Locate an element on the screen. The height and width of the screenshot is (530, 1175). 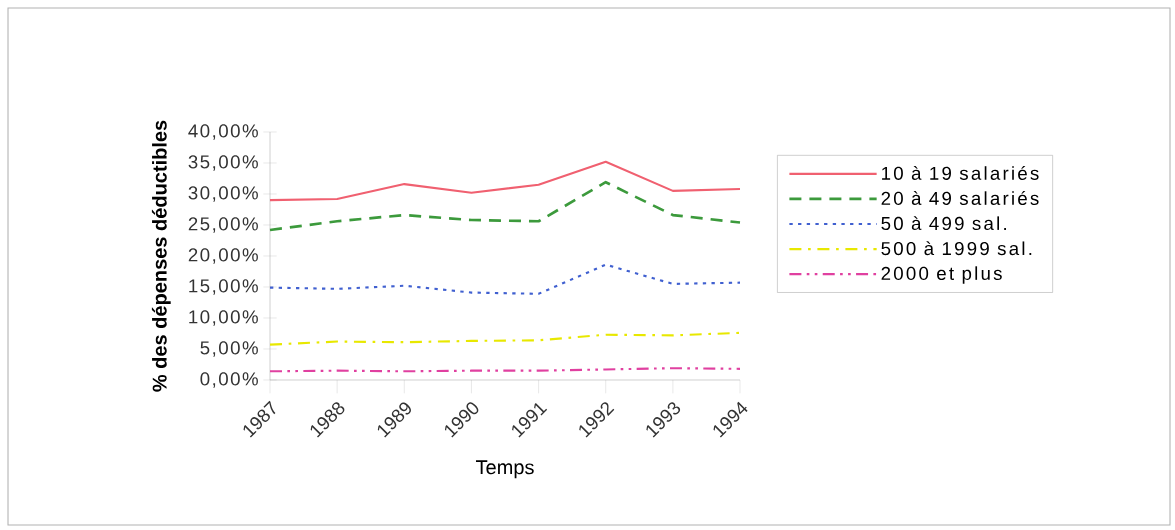
legend-label: 10 à 19 salariés is located at coordinates (960, 172).